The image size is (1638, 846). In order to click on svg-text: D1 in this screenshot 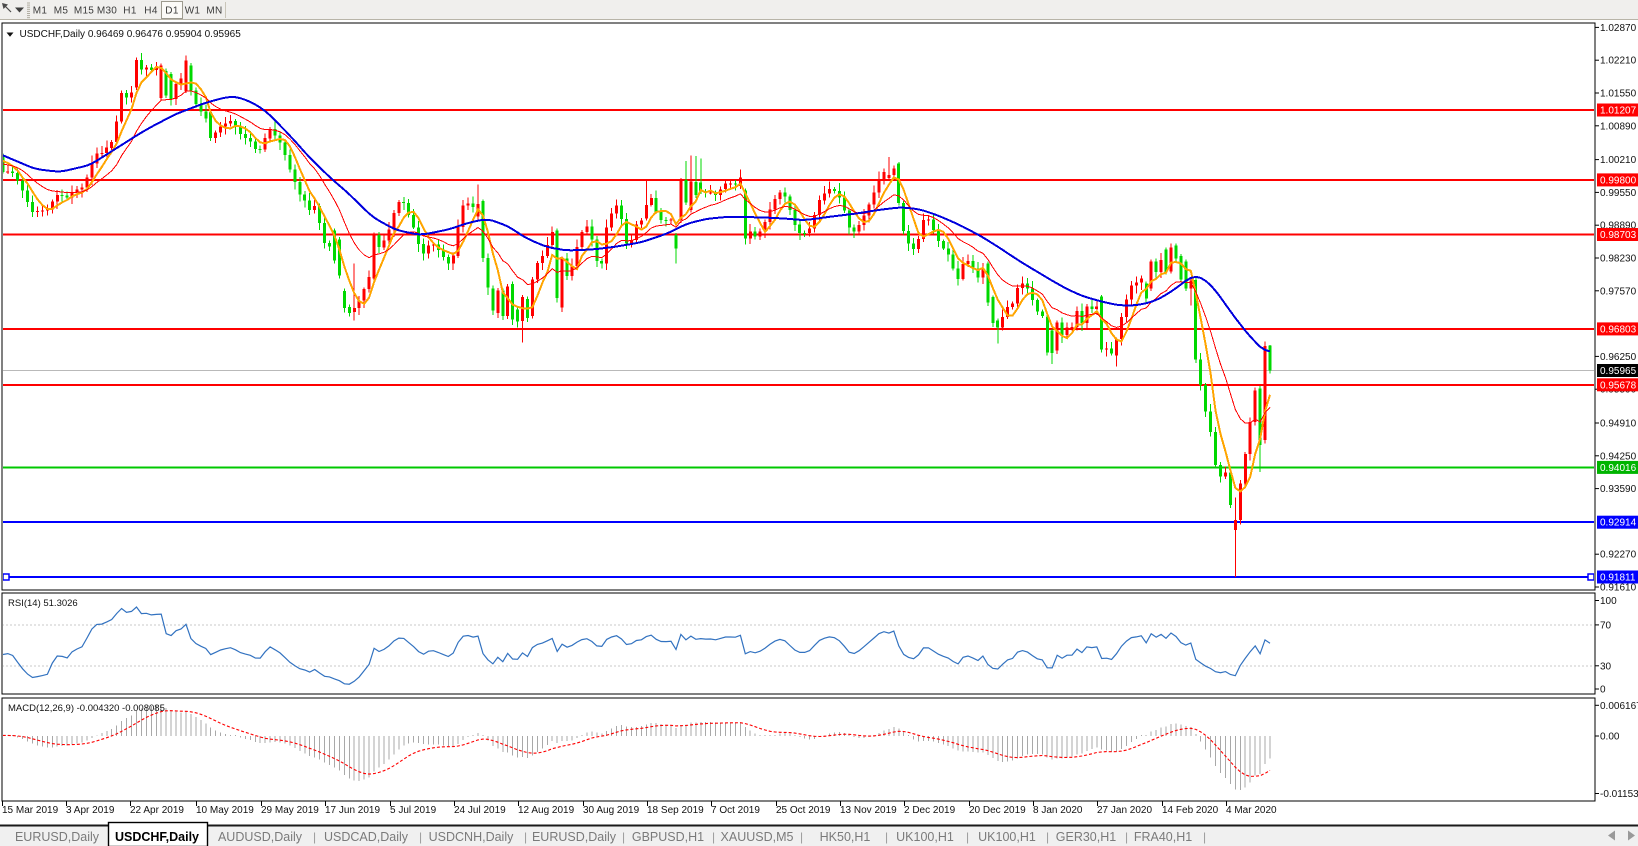, I will do `click(172, 11)`.